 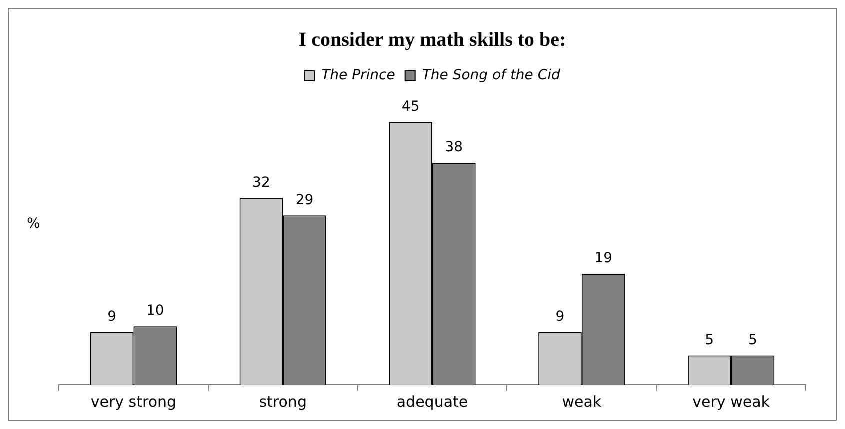 What do you see at coordinates (411, 106) in the screenshot?
I see `data-label: 45` at bounding box center [411, 106].